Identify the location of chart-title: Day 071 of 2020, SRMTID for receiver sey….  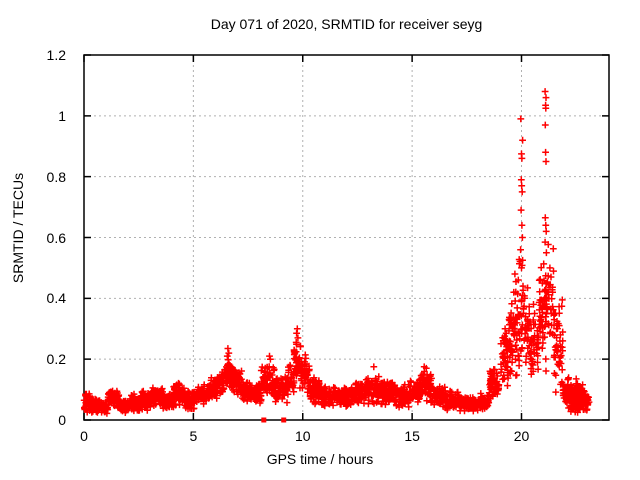
(346, 24).